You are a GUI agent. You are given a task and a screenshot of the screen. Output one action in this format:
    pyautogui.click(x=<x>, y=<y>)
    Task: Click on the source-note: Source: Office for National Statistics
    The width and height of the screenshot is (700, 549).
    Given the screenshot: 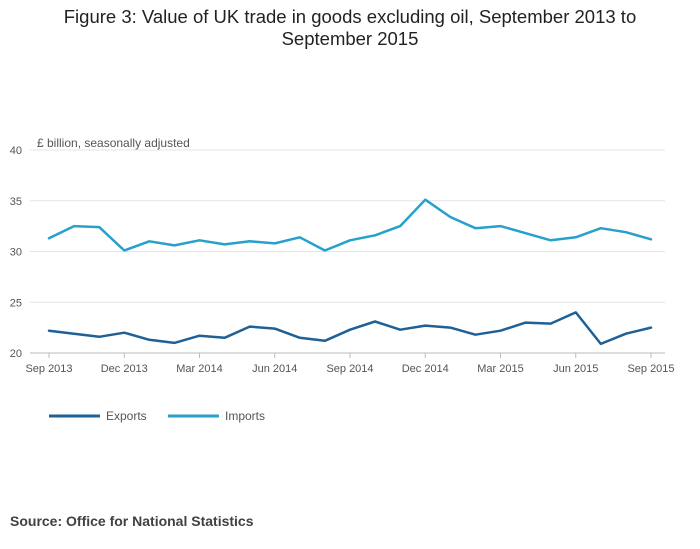 What is the action you would take?
    pyautogui.click(x=132, y=521)
    